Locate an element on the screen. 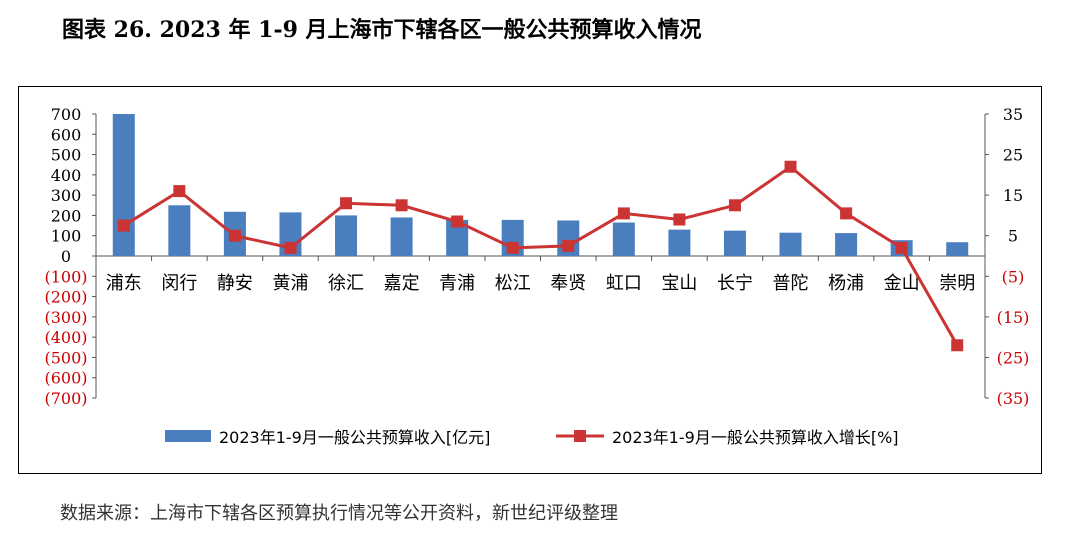 Image resolution: width=1066 pixels, height=534 pixels. x-tick-label: 虹口 is located at coordinates (624, 283).